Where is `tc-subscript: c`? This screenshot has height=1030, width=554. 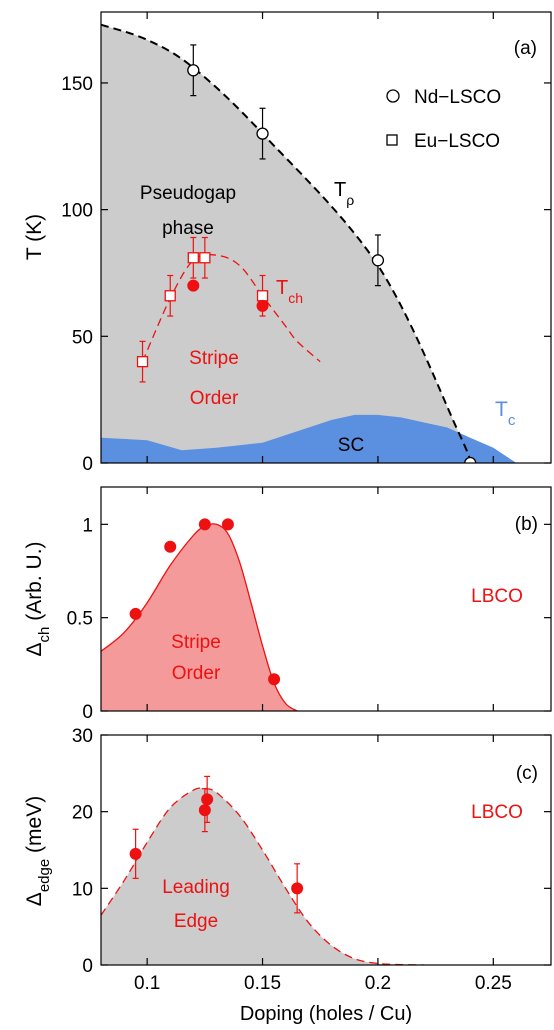 tc-subscript: c is located at coordinates (512, 420).